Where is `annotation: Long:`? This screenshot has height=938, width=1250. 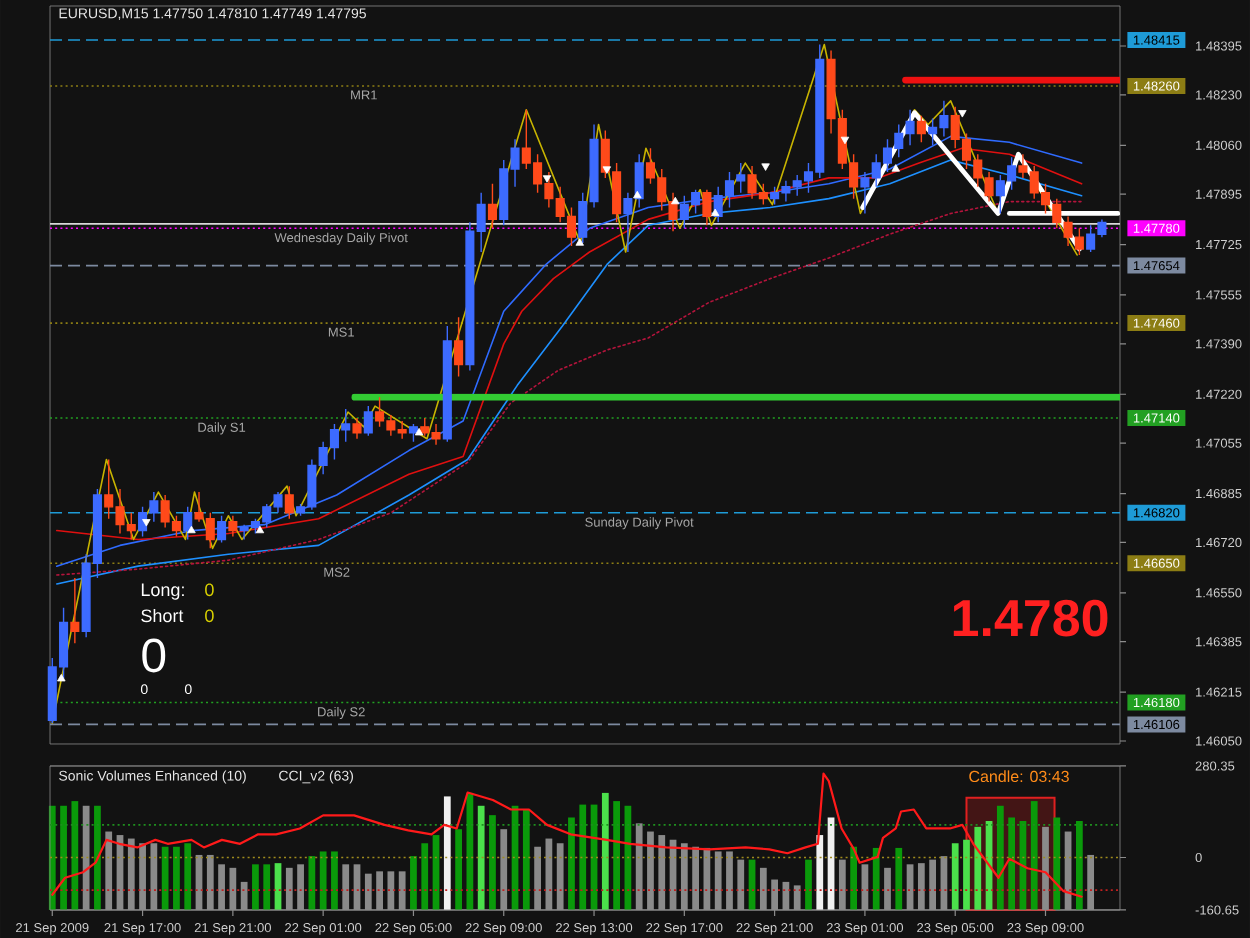
annotation: Long: is located at coordinates (162, 591).